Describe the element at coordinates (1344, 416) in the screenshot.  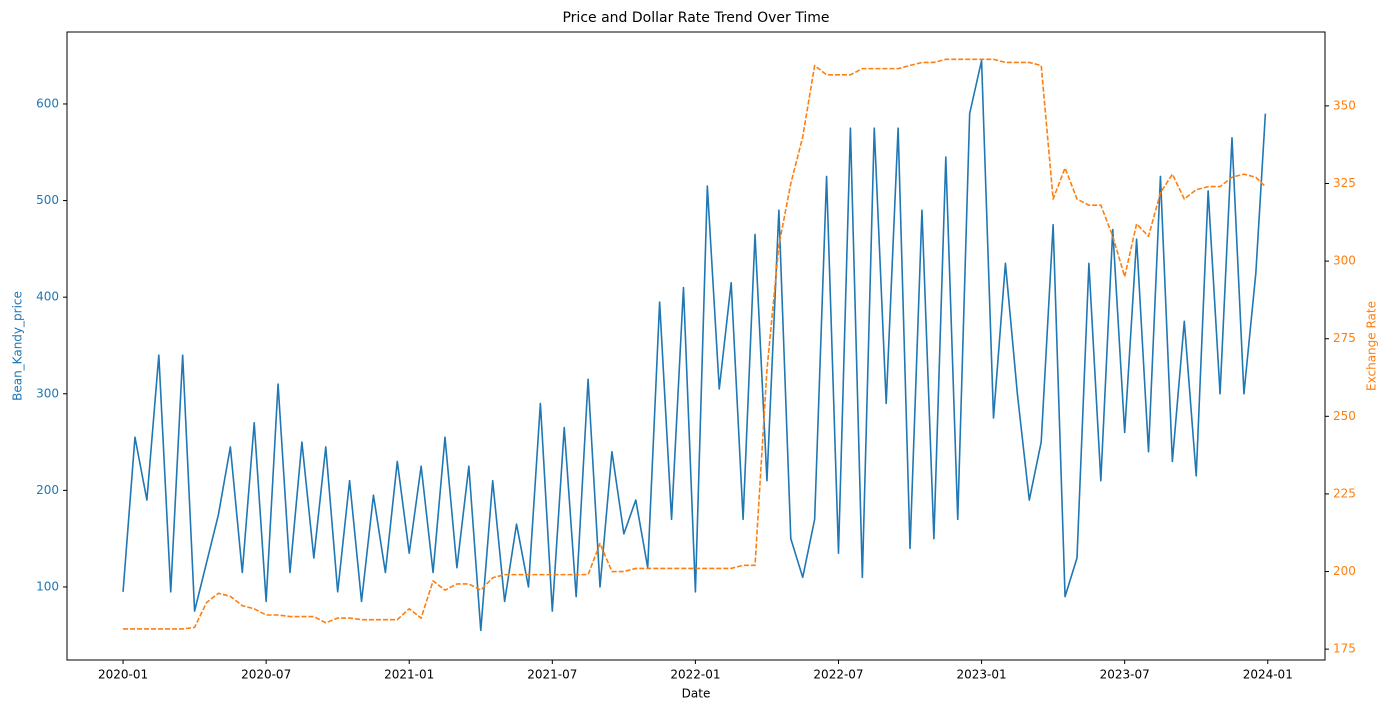
I see `y2-tick-label: 250` at that location.